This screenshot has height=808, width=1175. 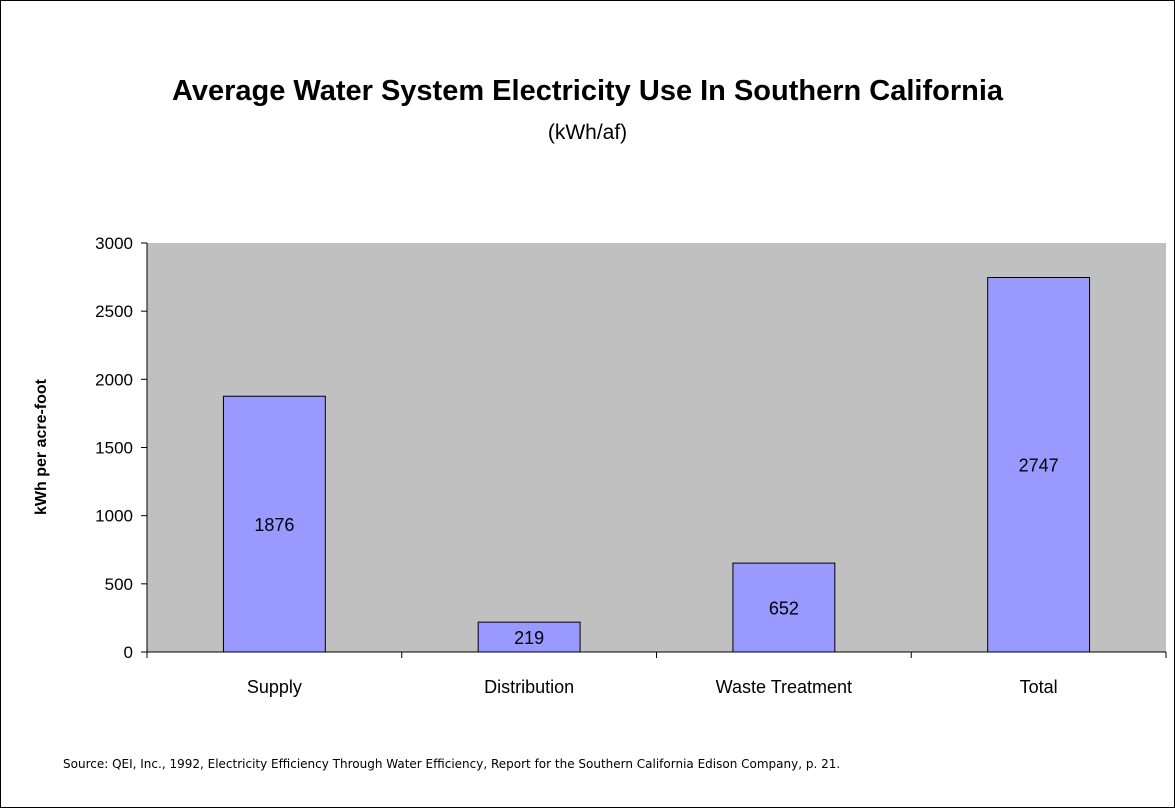 What do you see at coordinates (114, 243) in the screenshot?
I see `y-tick-label: 3000` at bounding box center [114, 243].